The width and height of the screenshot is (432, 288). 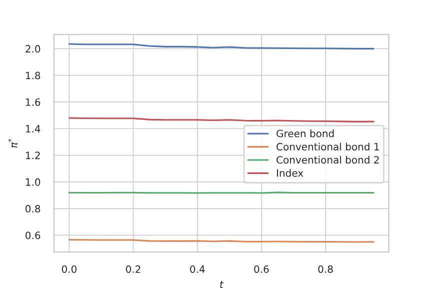 What do you see at coordinates (305, 134) in the screenshot?
I see `legend-label: Green bond` at bounding box center [305, 134].